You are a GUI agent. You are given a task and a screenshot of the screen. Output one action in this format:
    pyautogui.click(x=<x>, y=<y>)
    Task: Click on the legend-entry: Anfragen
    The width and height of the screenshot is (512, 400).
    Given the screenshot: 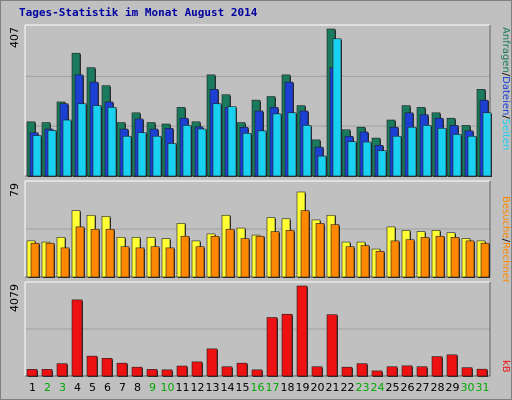 What is the action you would take?
    pyautogui.click(x=505, y=50)
    